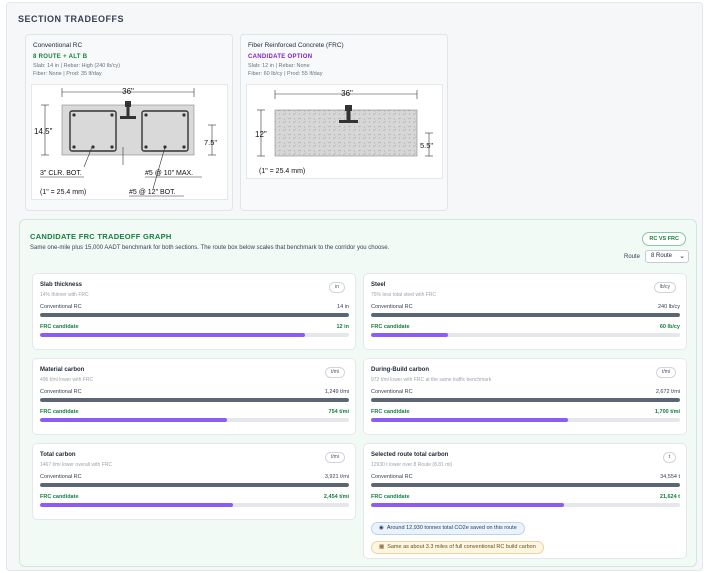 Image resolution: width=709 pixels, height=573 pixels. I want to click on graph-title: CANDIDATE FRC TRADEOFF GRAPH, so click(101, 236).